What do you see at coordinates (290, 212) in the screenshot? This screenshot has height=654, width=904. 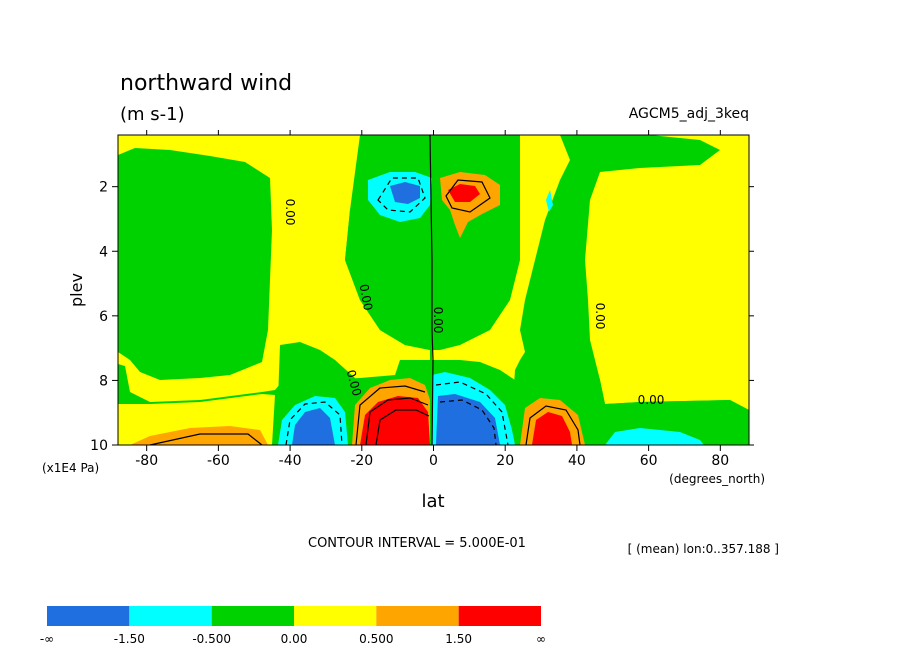 I see `zero-label-1: 0.00` at bounding box center [290, 212].